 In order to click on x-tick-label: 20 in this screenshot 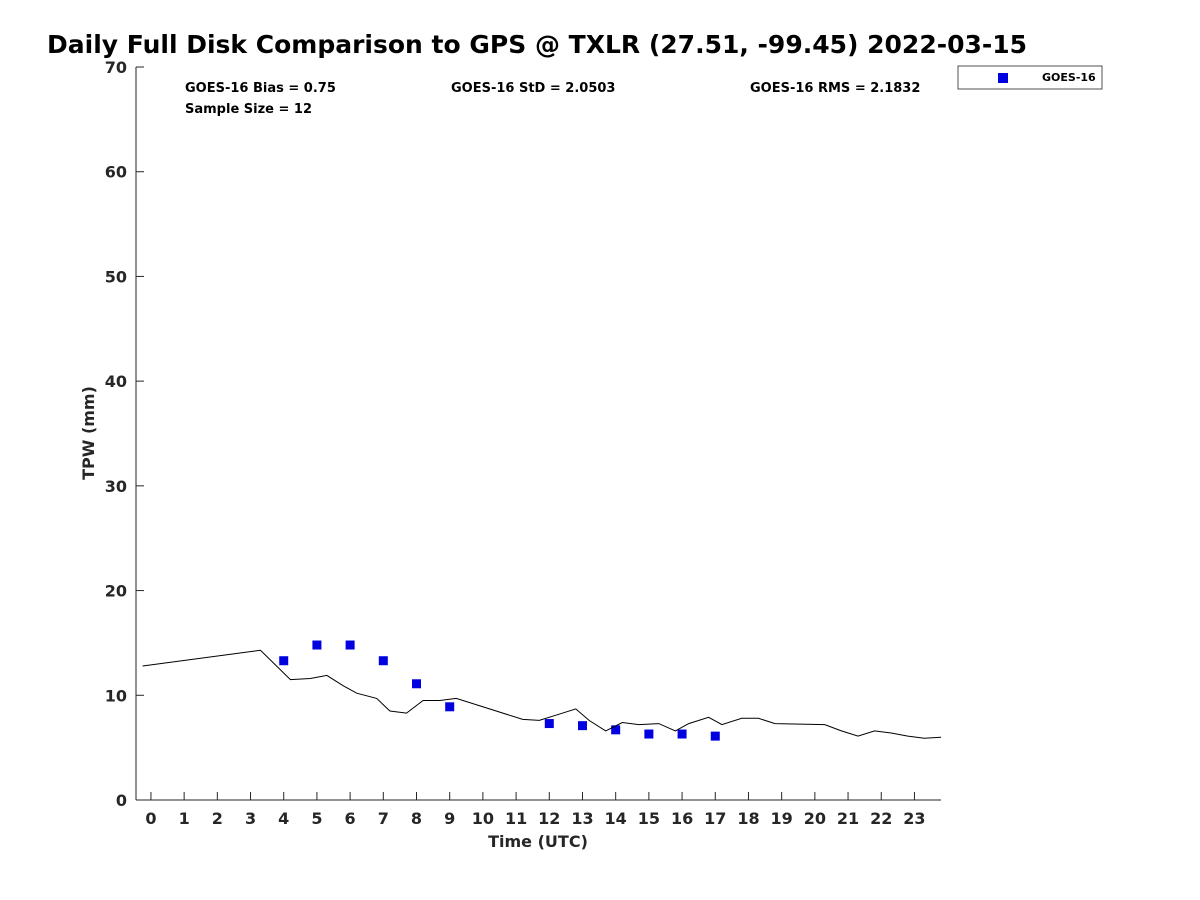, I will do `click(815, 818)`.